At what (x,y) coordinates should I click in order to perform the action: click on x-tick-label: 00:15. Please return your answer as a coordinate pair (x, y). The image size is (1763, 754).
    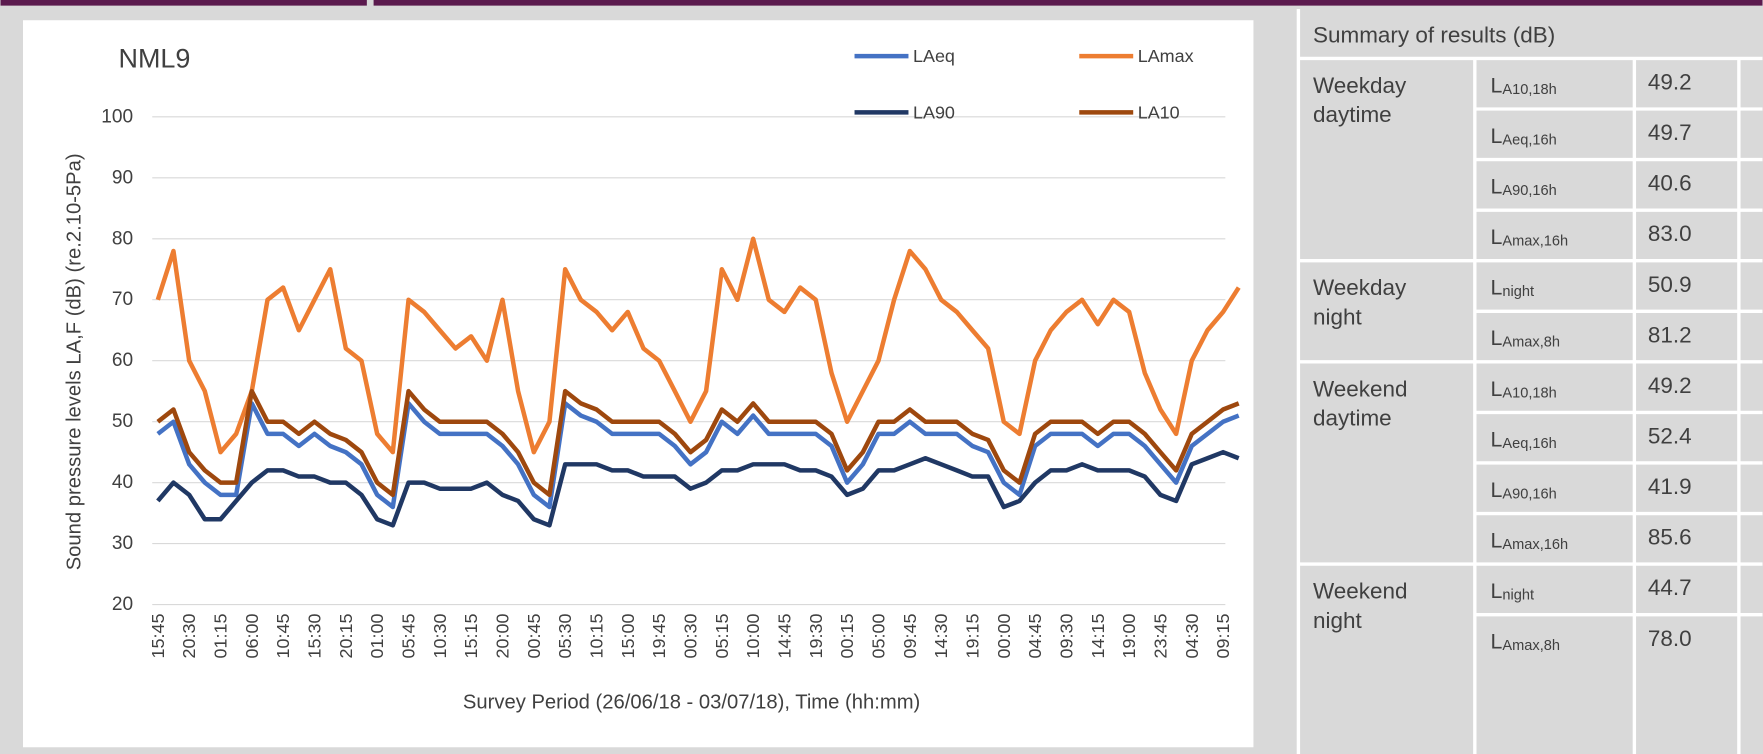
    Looking at the image, I should click on (847, 636).